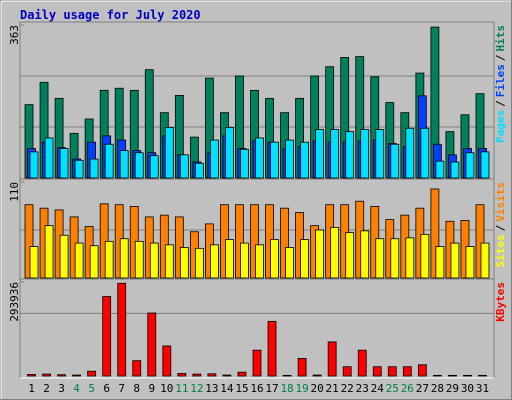 The width and height of the screenshot is (512, 400). I want to click on chart-title: Daily usage for July 2020, so click(110, 15).